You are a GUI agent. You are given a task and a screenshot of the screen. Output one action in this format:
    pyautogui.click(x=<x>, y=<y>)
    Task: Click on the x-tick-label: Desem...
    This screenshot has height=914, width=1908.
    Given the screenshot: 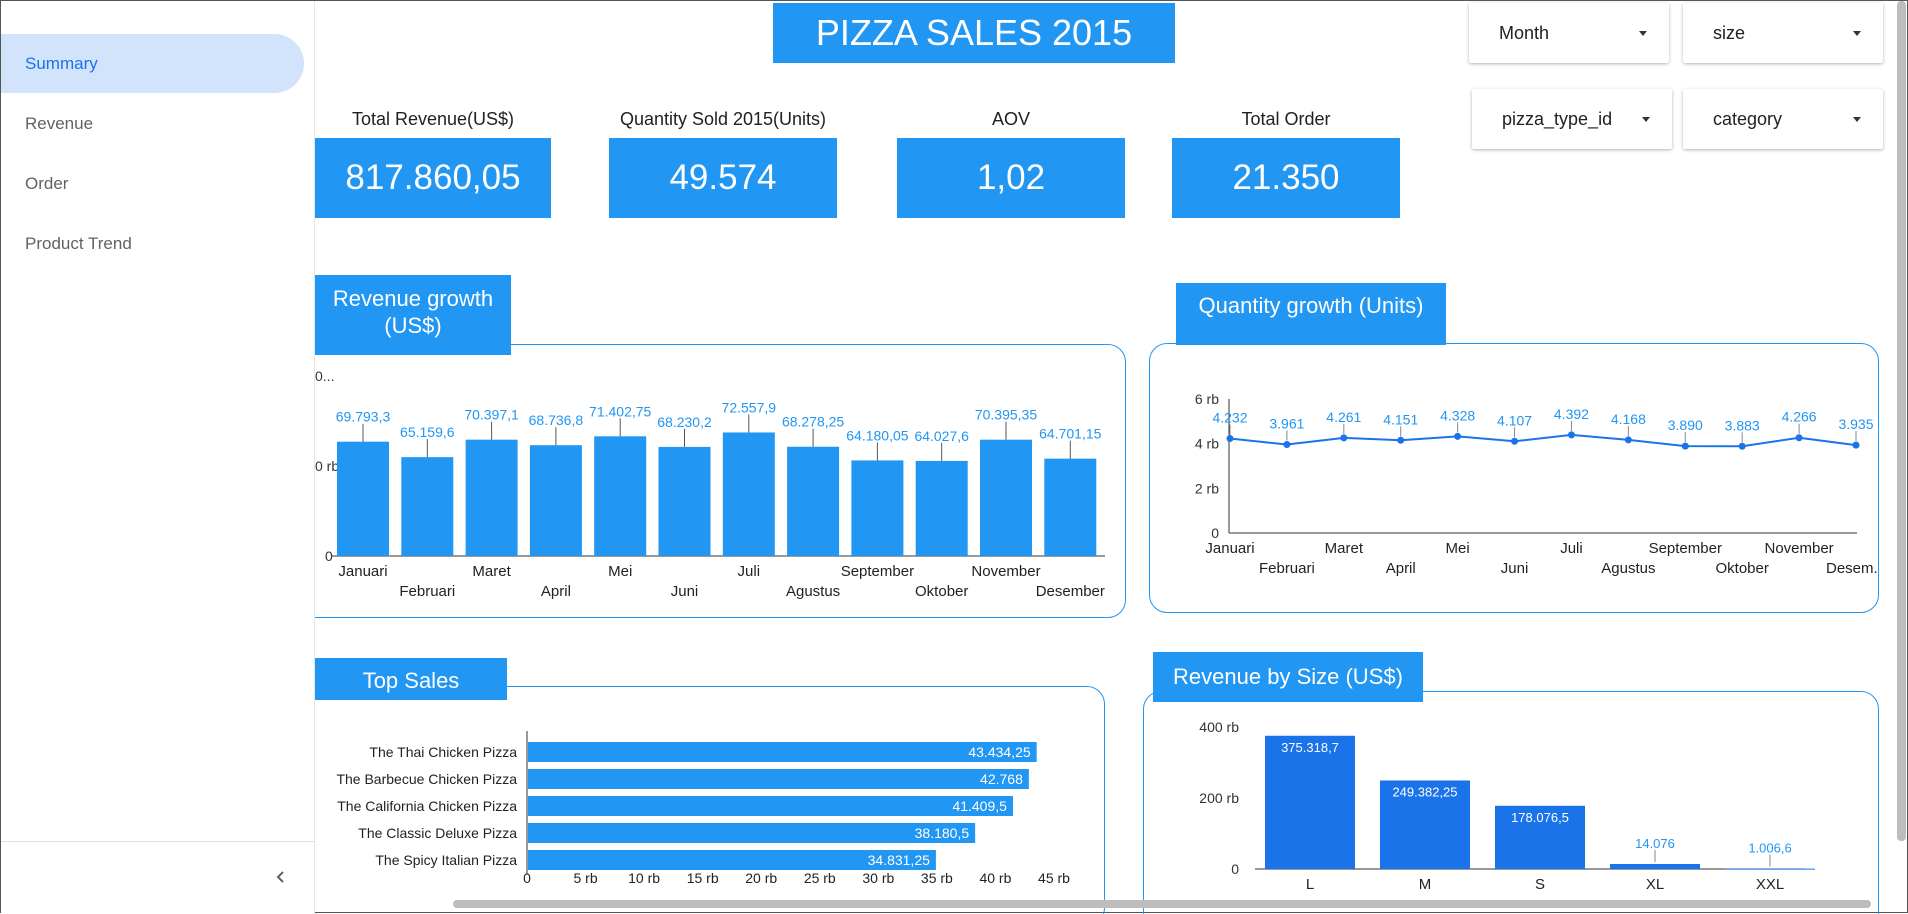 What is the action you would take?
    pyautogui.click(x=1851, y=568)
    